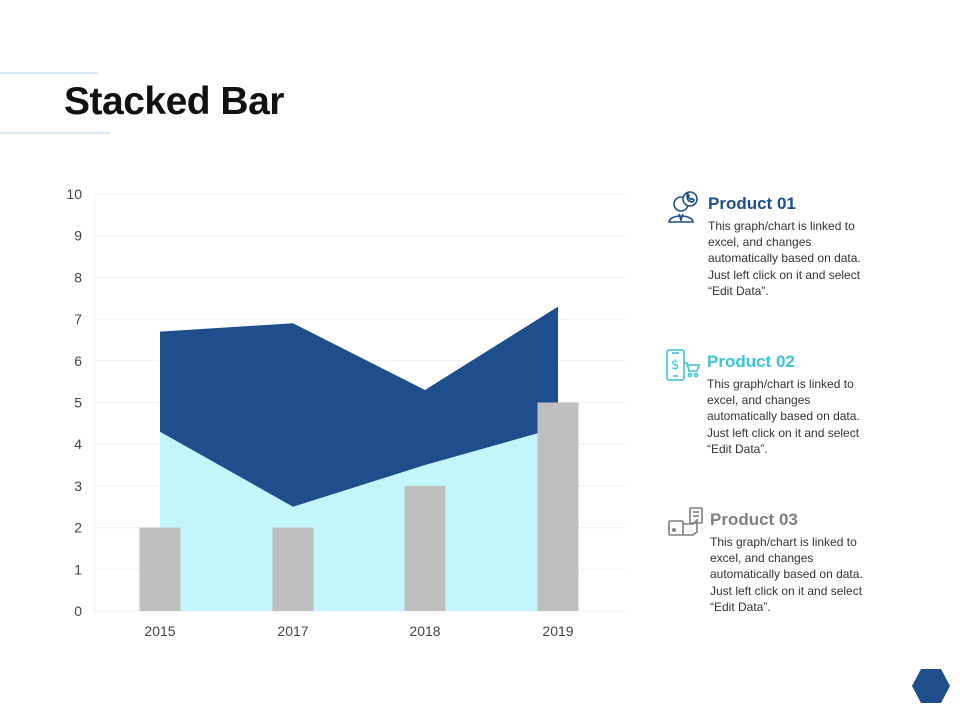 This screenshot has height=720, width=960. I want to click on y-tick-label: 6, so click(78, 361).